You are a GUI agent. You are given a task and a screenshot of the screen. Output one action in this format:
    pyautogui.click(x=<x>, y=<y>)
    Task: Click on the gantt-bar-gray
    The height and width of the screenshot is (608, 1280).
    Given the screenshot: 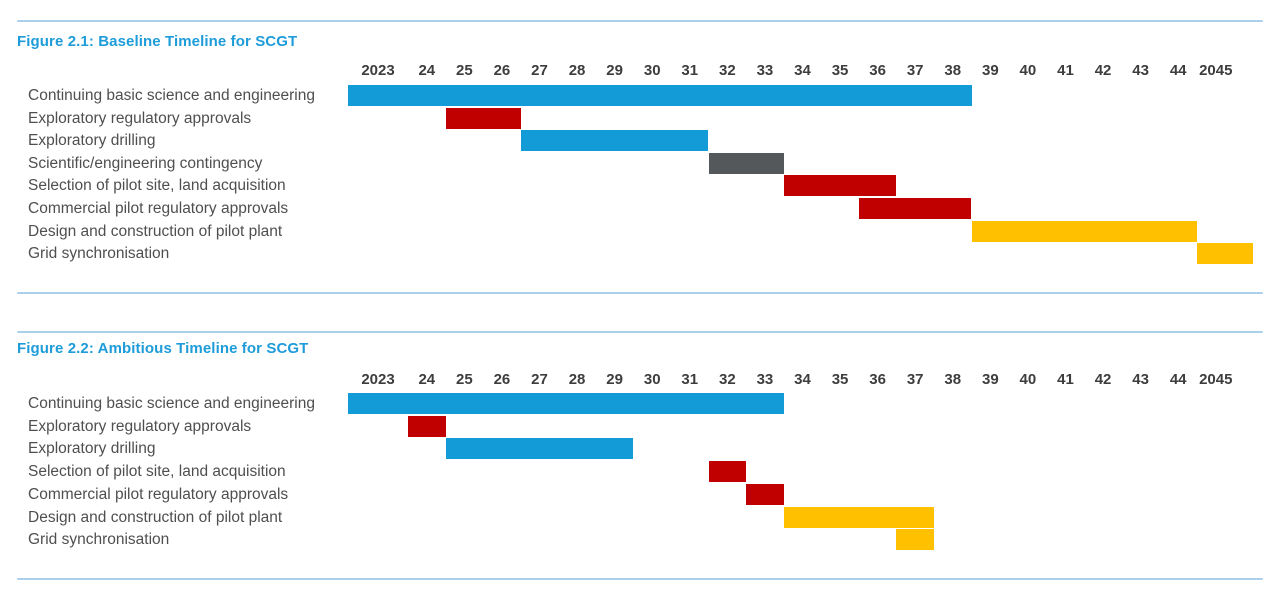 What is the action you would take?
    pyautogui.click(x=746, y=163)
    